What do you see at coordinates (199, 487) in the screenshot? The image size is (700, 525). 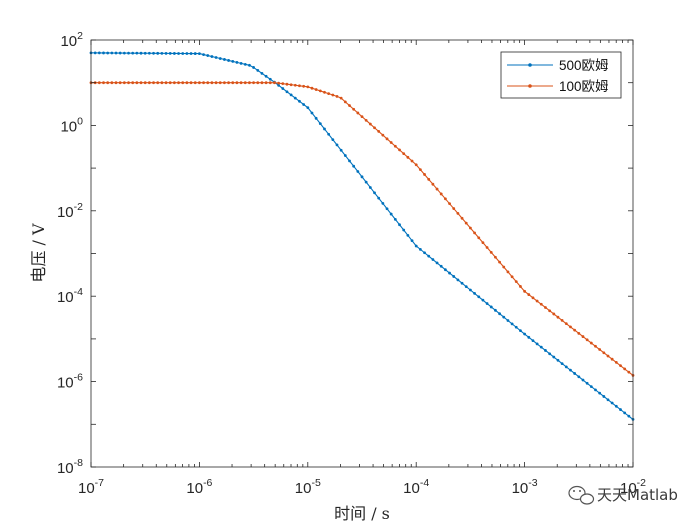 I see `x-tick-label: 10⁻⁶` at bounding box center [199, 487].